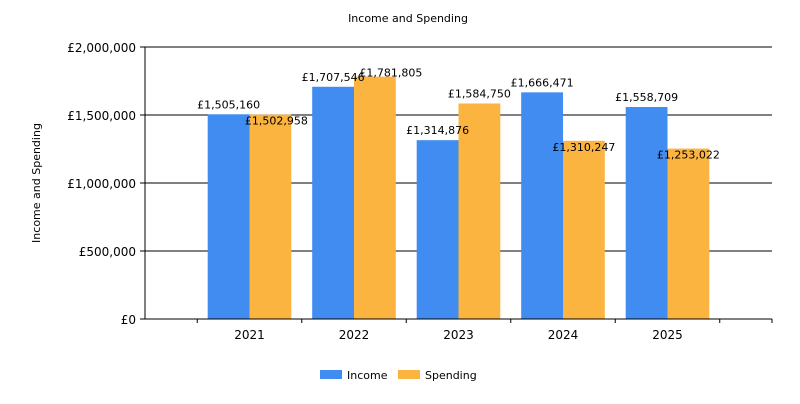 This screenshot has width=800, height=404. What do you see at coordinates (458, 335) in the screenshot?
I see `x-tick-label: 2023` at bounding box center [458, 335].